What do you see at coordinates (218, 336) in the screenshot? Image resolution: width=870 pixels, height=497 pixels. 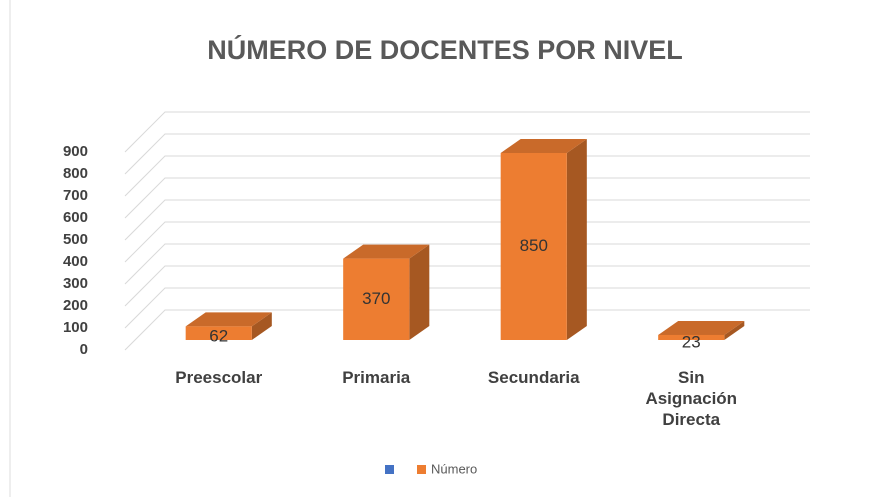 I see `value-label: 62` at bounding box center [218, 336].